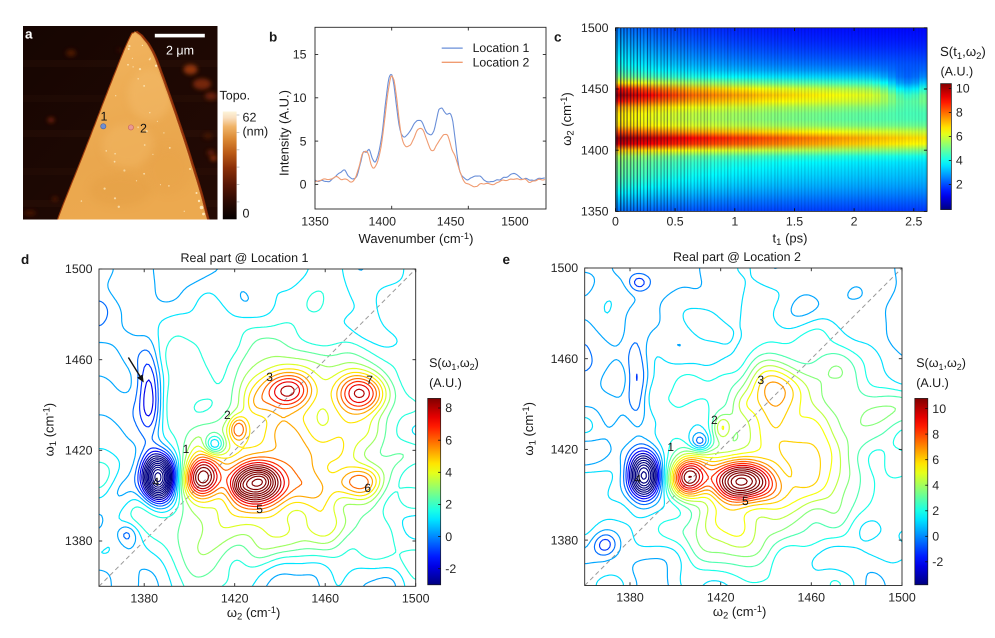 The height and width of the screenshot is (638, 995). I want to click on svg-text: b, so click(273, 37).